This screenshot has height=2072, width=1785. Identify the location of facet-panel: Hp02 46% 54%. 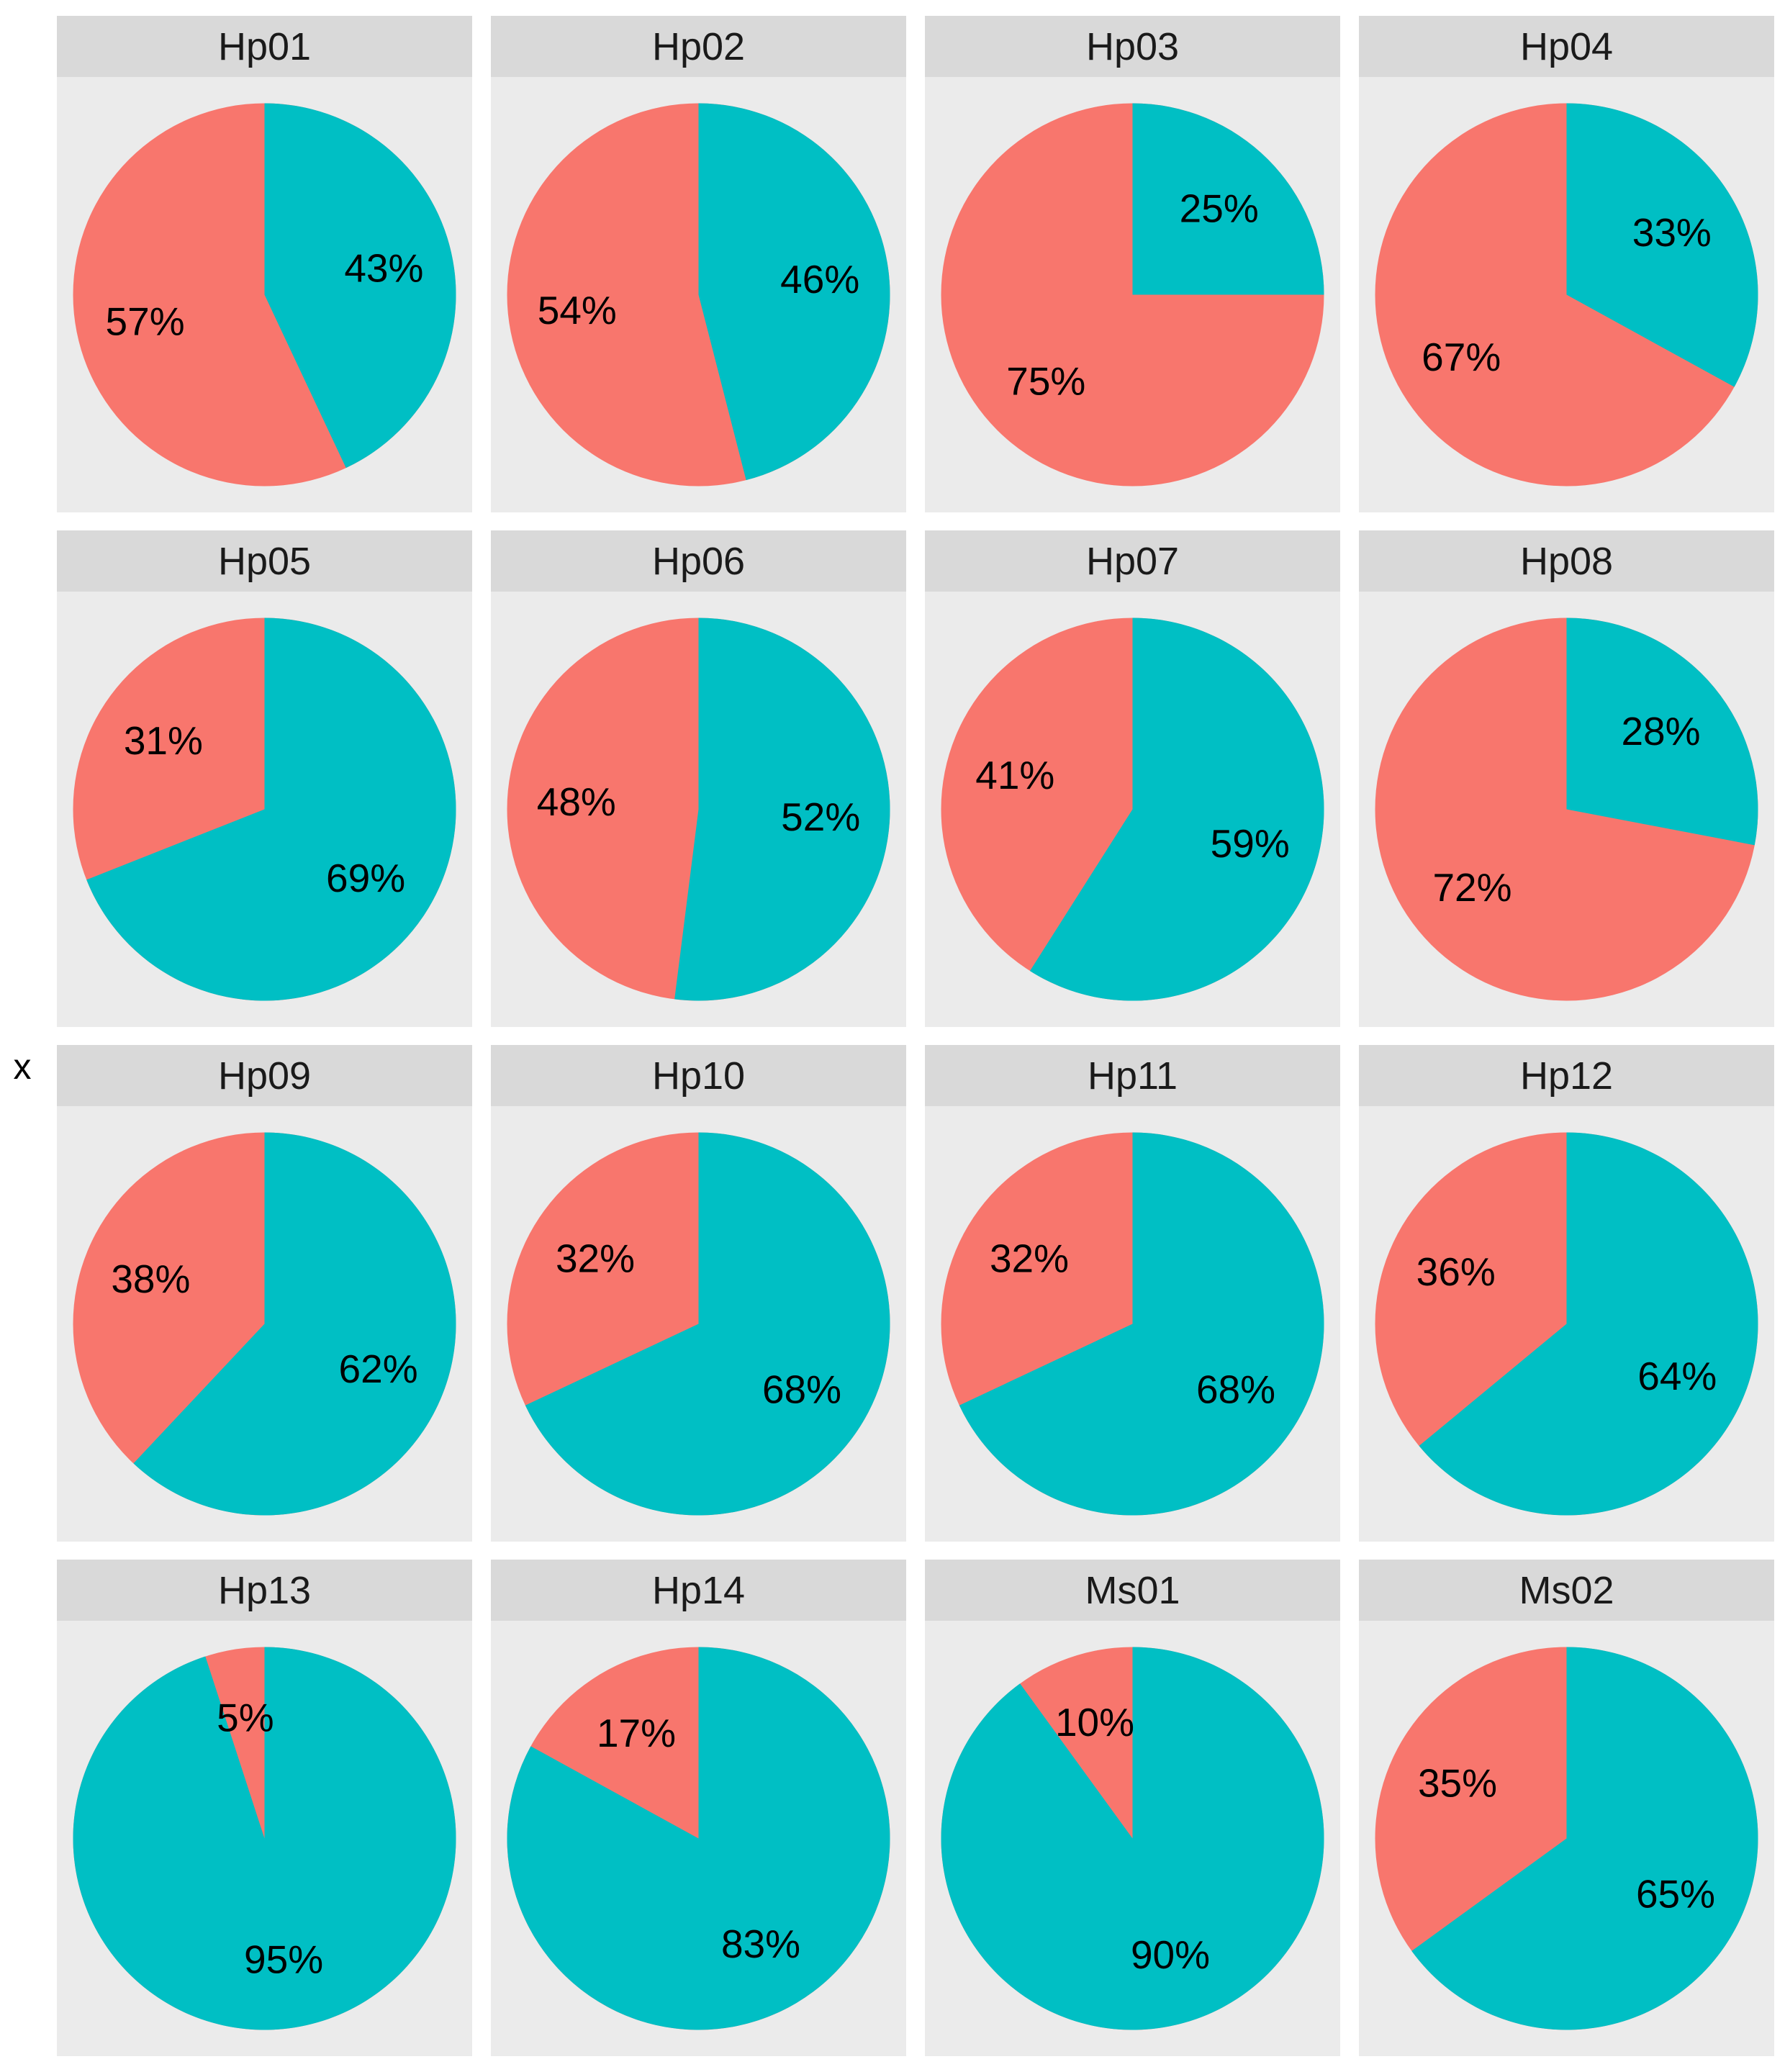
(698, 264).